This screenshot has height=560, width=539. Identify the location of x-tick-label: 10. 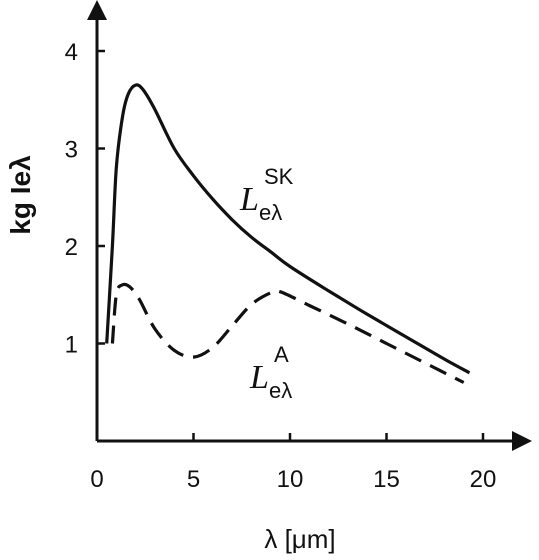
(290, 479).